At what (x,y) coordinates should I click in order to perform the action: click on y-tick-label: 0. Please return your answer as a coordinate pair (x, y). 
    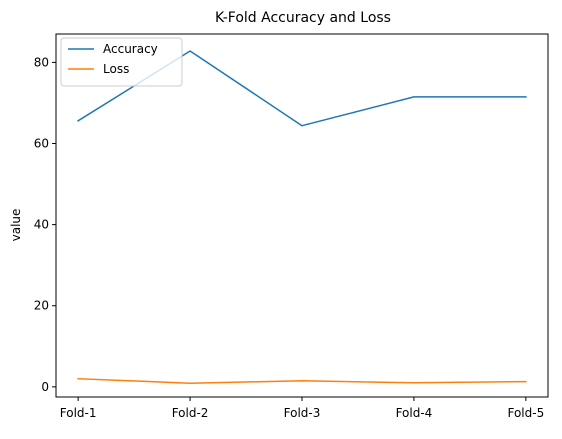
    Looking at the image, I should click on (45, 387).